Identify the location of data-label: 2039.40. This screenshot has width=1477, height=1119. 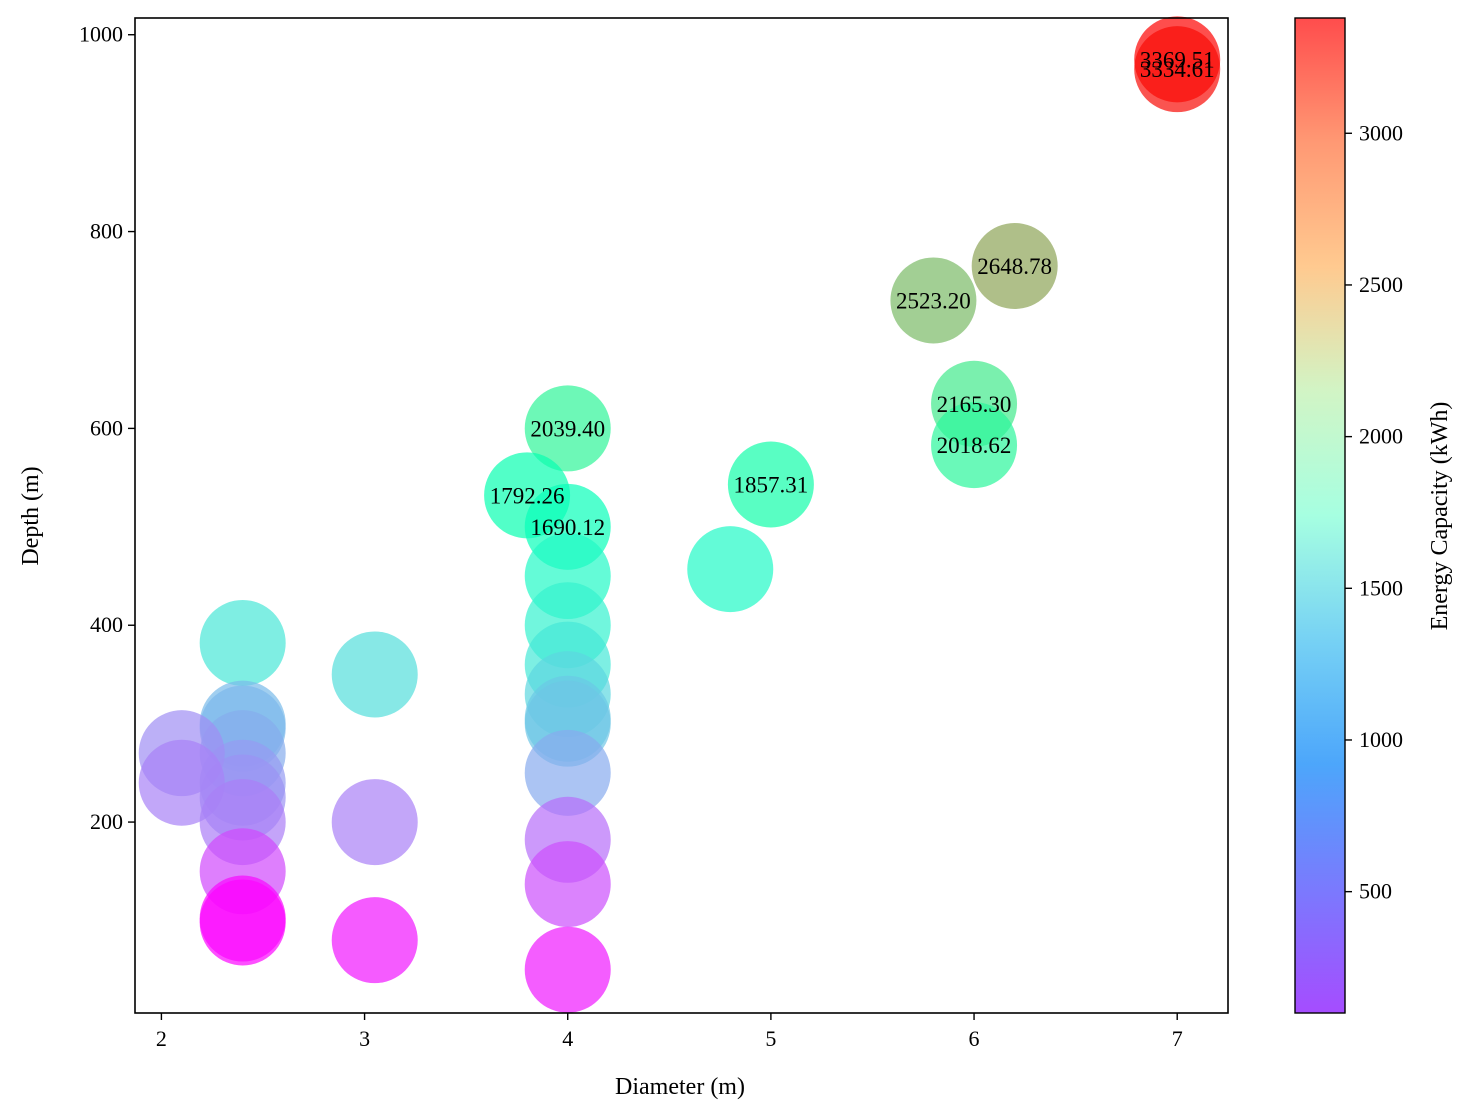
(567, 428).